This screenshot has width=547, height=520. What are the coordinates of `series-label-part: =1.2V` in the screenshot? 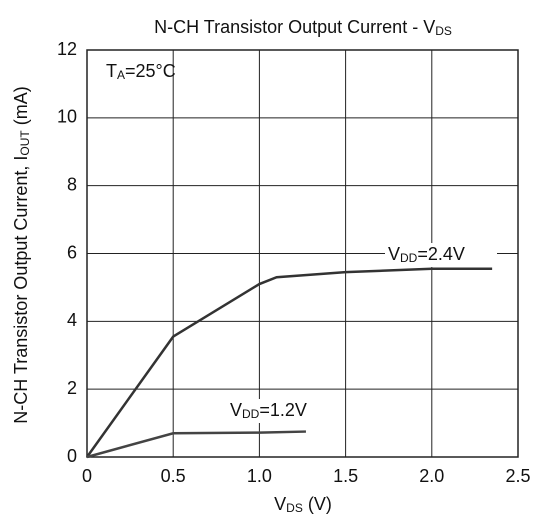 It's located at (283, 410).